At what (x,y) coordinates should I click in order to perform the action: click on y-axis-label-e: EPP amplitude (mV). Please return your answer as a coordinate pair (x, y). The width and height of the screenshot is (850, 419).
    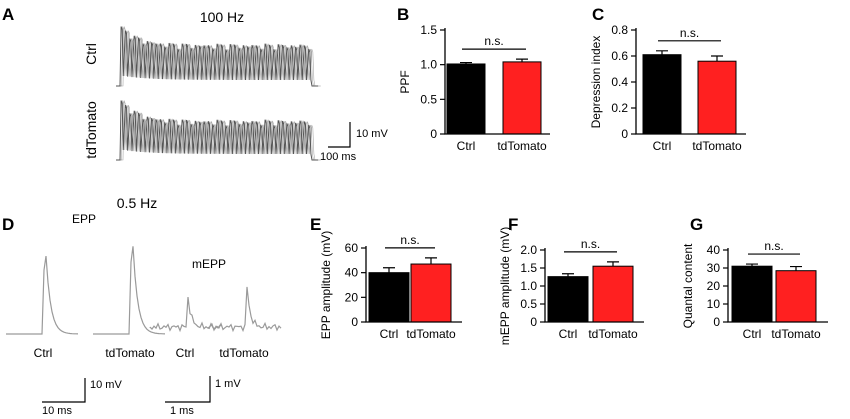
    Looking at the image, I should click on (326, 285).